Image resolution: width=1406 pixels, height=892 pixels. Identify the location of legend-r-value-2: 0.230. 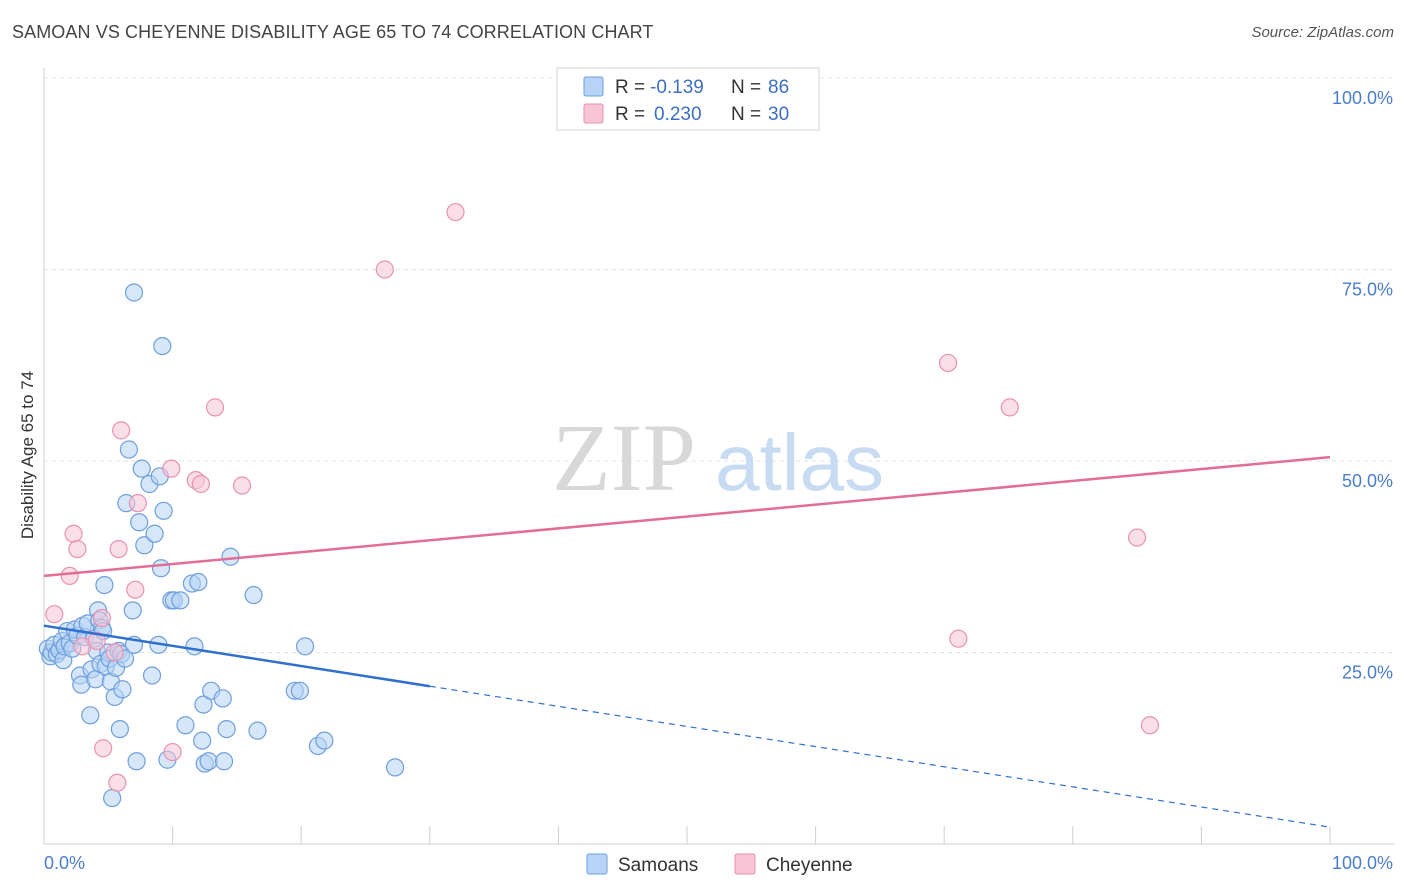
(678, 114).